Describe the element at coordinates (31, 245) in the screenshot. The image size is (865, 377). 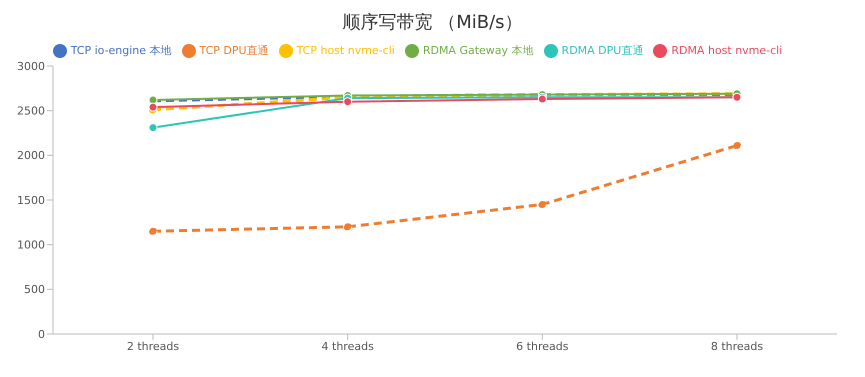
I see `y-tick-label: 1000` at that location.